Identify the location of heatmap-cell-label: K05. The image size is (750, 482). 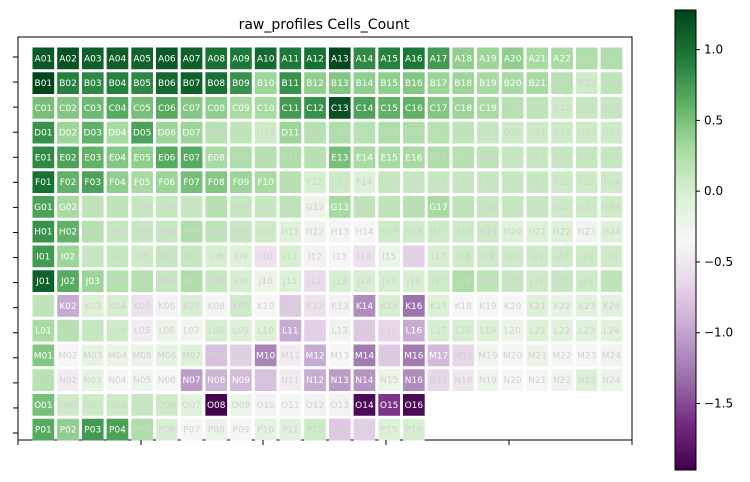
(141, 307).